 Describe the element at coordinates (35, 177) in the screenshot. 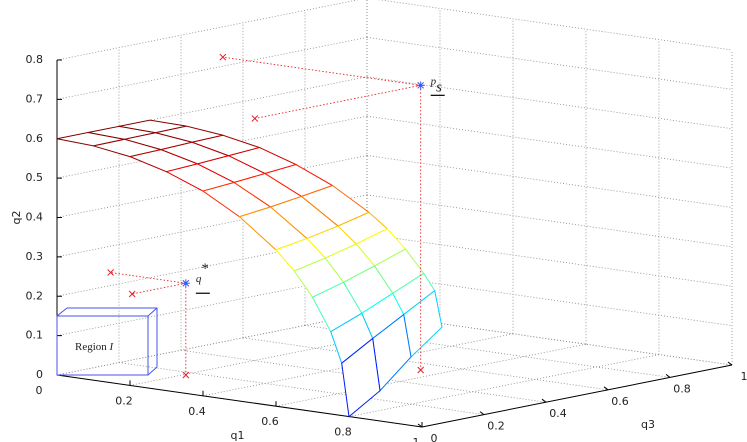

I see `y-tick-label: 0.5` at that location.